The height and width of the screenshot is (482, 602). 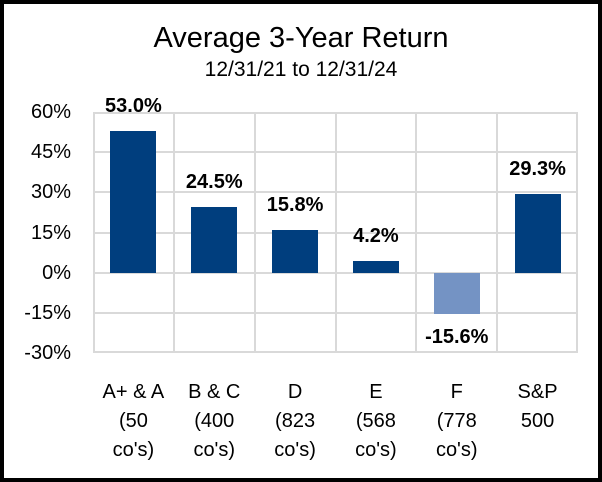 What do you see at coordinates (50, 112) in the screenshot?
I see `y-tick-label: 60%` at bounding box center [50, 112].